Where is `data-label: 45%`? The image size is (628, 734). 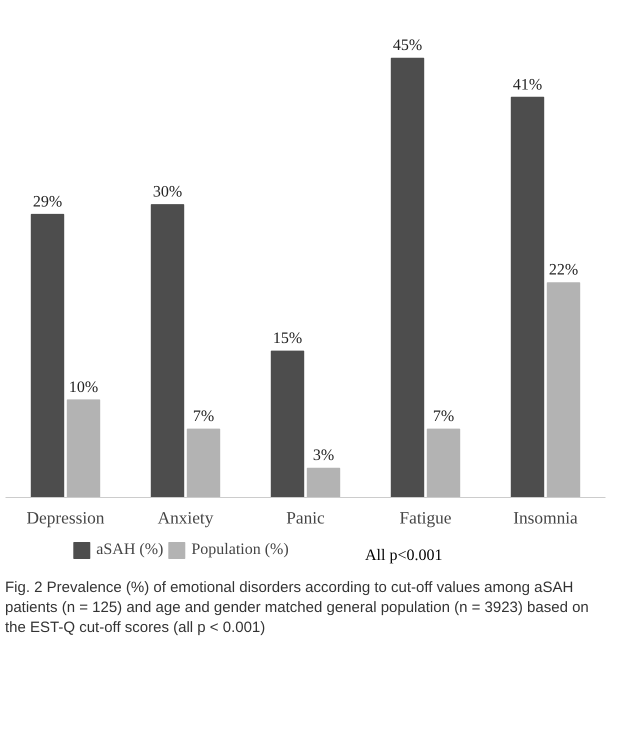 data-label: 45% is located at coordinates (407, 45).